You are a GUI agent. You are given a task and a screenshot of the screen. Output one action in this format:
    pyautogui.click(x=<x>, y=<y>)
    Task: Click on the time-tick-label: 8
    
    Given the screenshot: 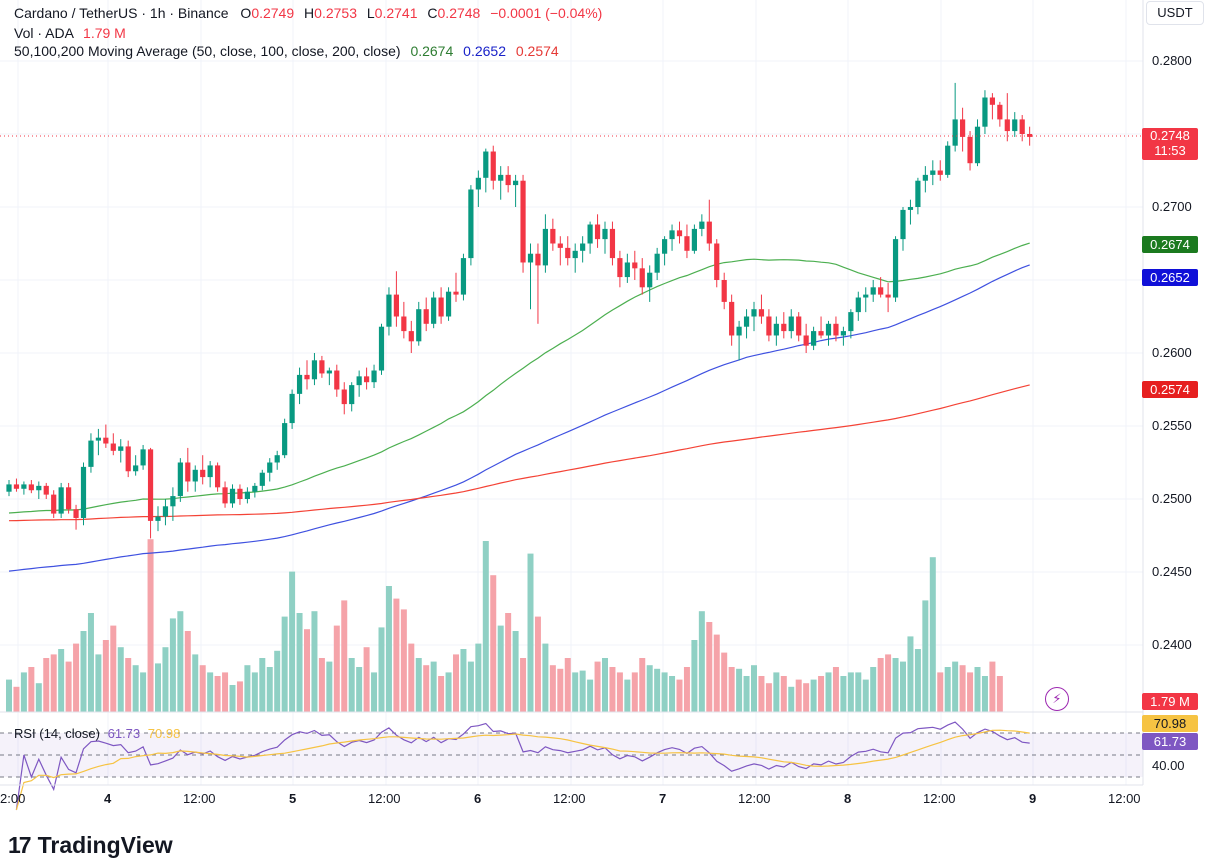 What is the action you would take?
    pyautogui.click(x=848, y=798)
    